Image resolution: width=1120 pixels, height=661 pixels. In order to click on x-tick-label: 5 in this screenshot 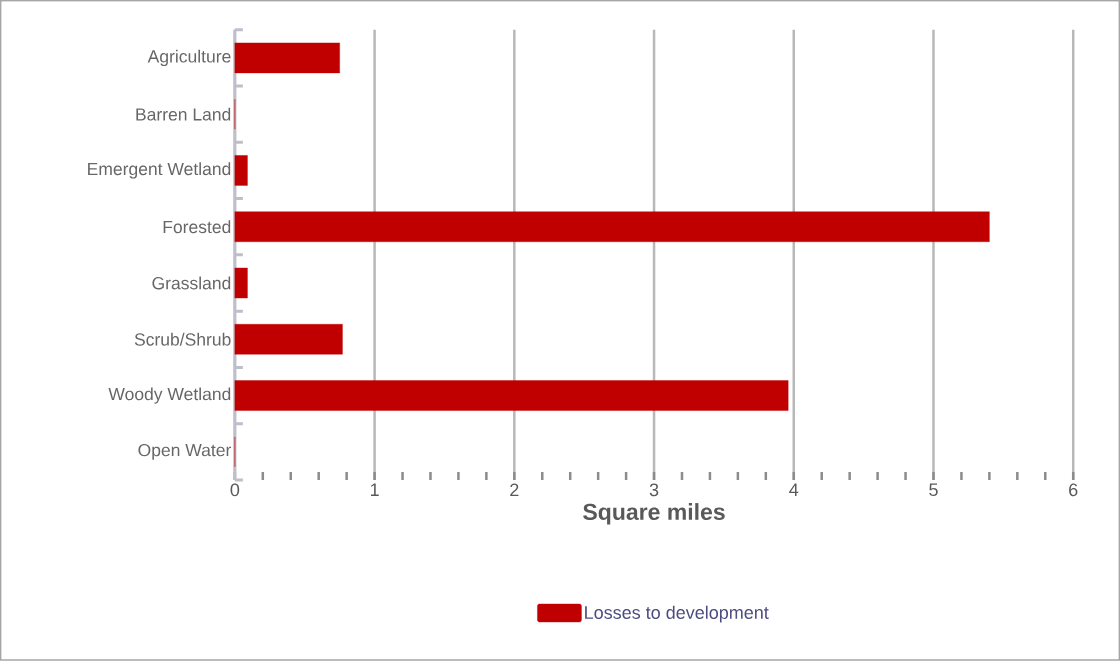, I will do `click(933, 490)`.